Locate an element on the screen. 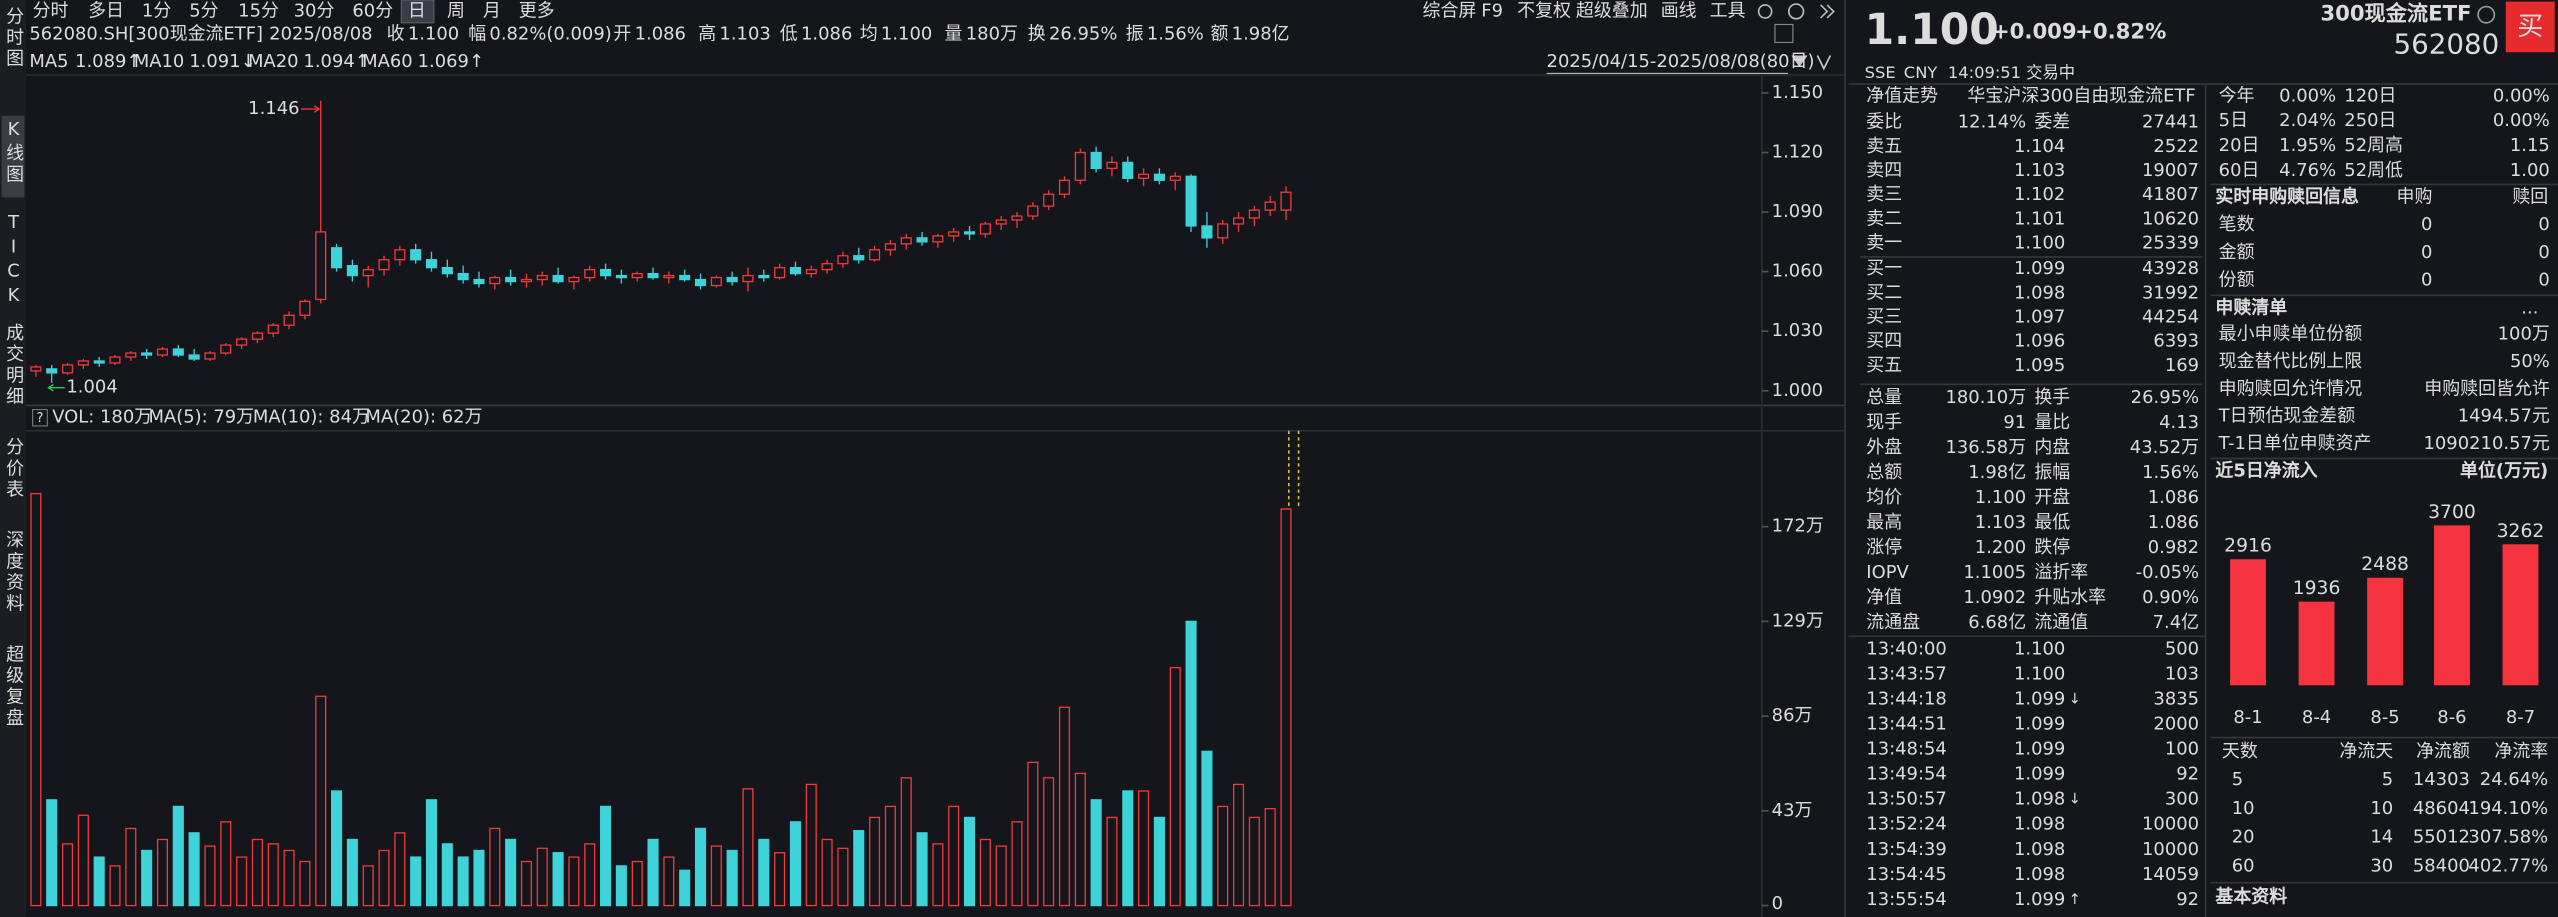 Image resolution: width=2558 pixels, height=917 pixels. side-tab: 深度资料 is located at coordinates (13, 572).